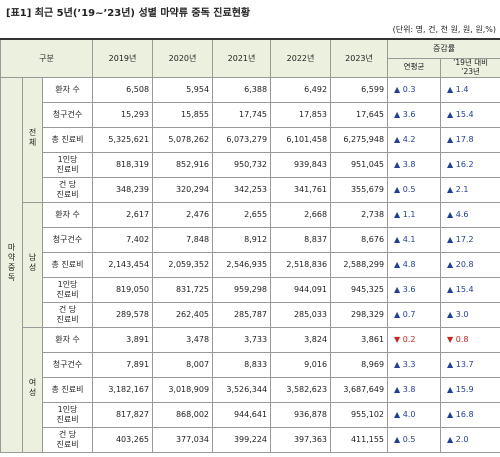 The height and width of the screenshot is (457, 500). Describe the element at coordinates (183, 339) in the screenshot. I see `value-cell: 3,478` at that location.